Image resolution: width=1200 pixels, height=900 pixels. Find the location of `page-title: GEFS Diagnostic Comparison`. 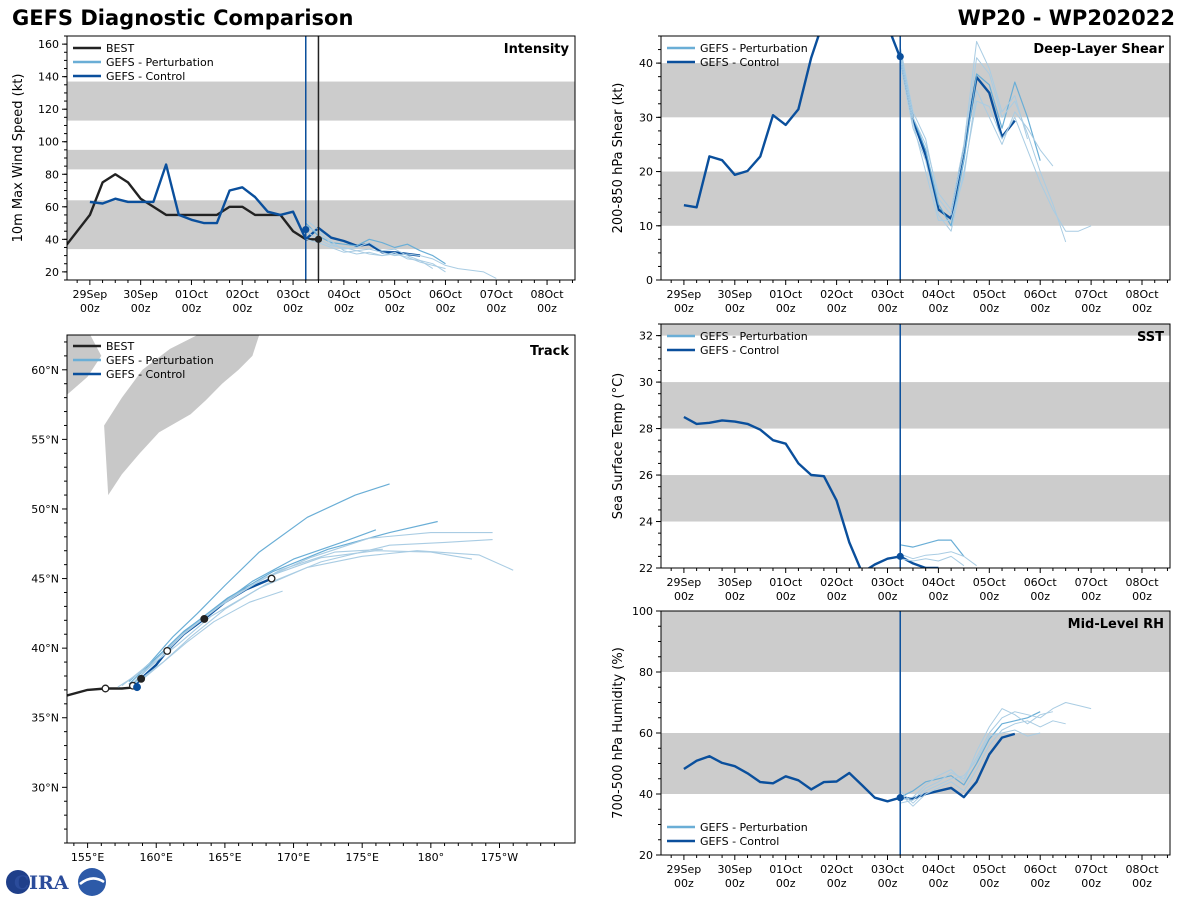

page-title: GEFS Diagnostic Comparison is located at coordinates (183, 18).